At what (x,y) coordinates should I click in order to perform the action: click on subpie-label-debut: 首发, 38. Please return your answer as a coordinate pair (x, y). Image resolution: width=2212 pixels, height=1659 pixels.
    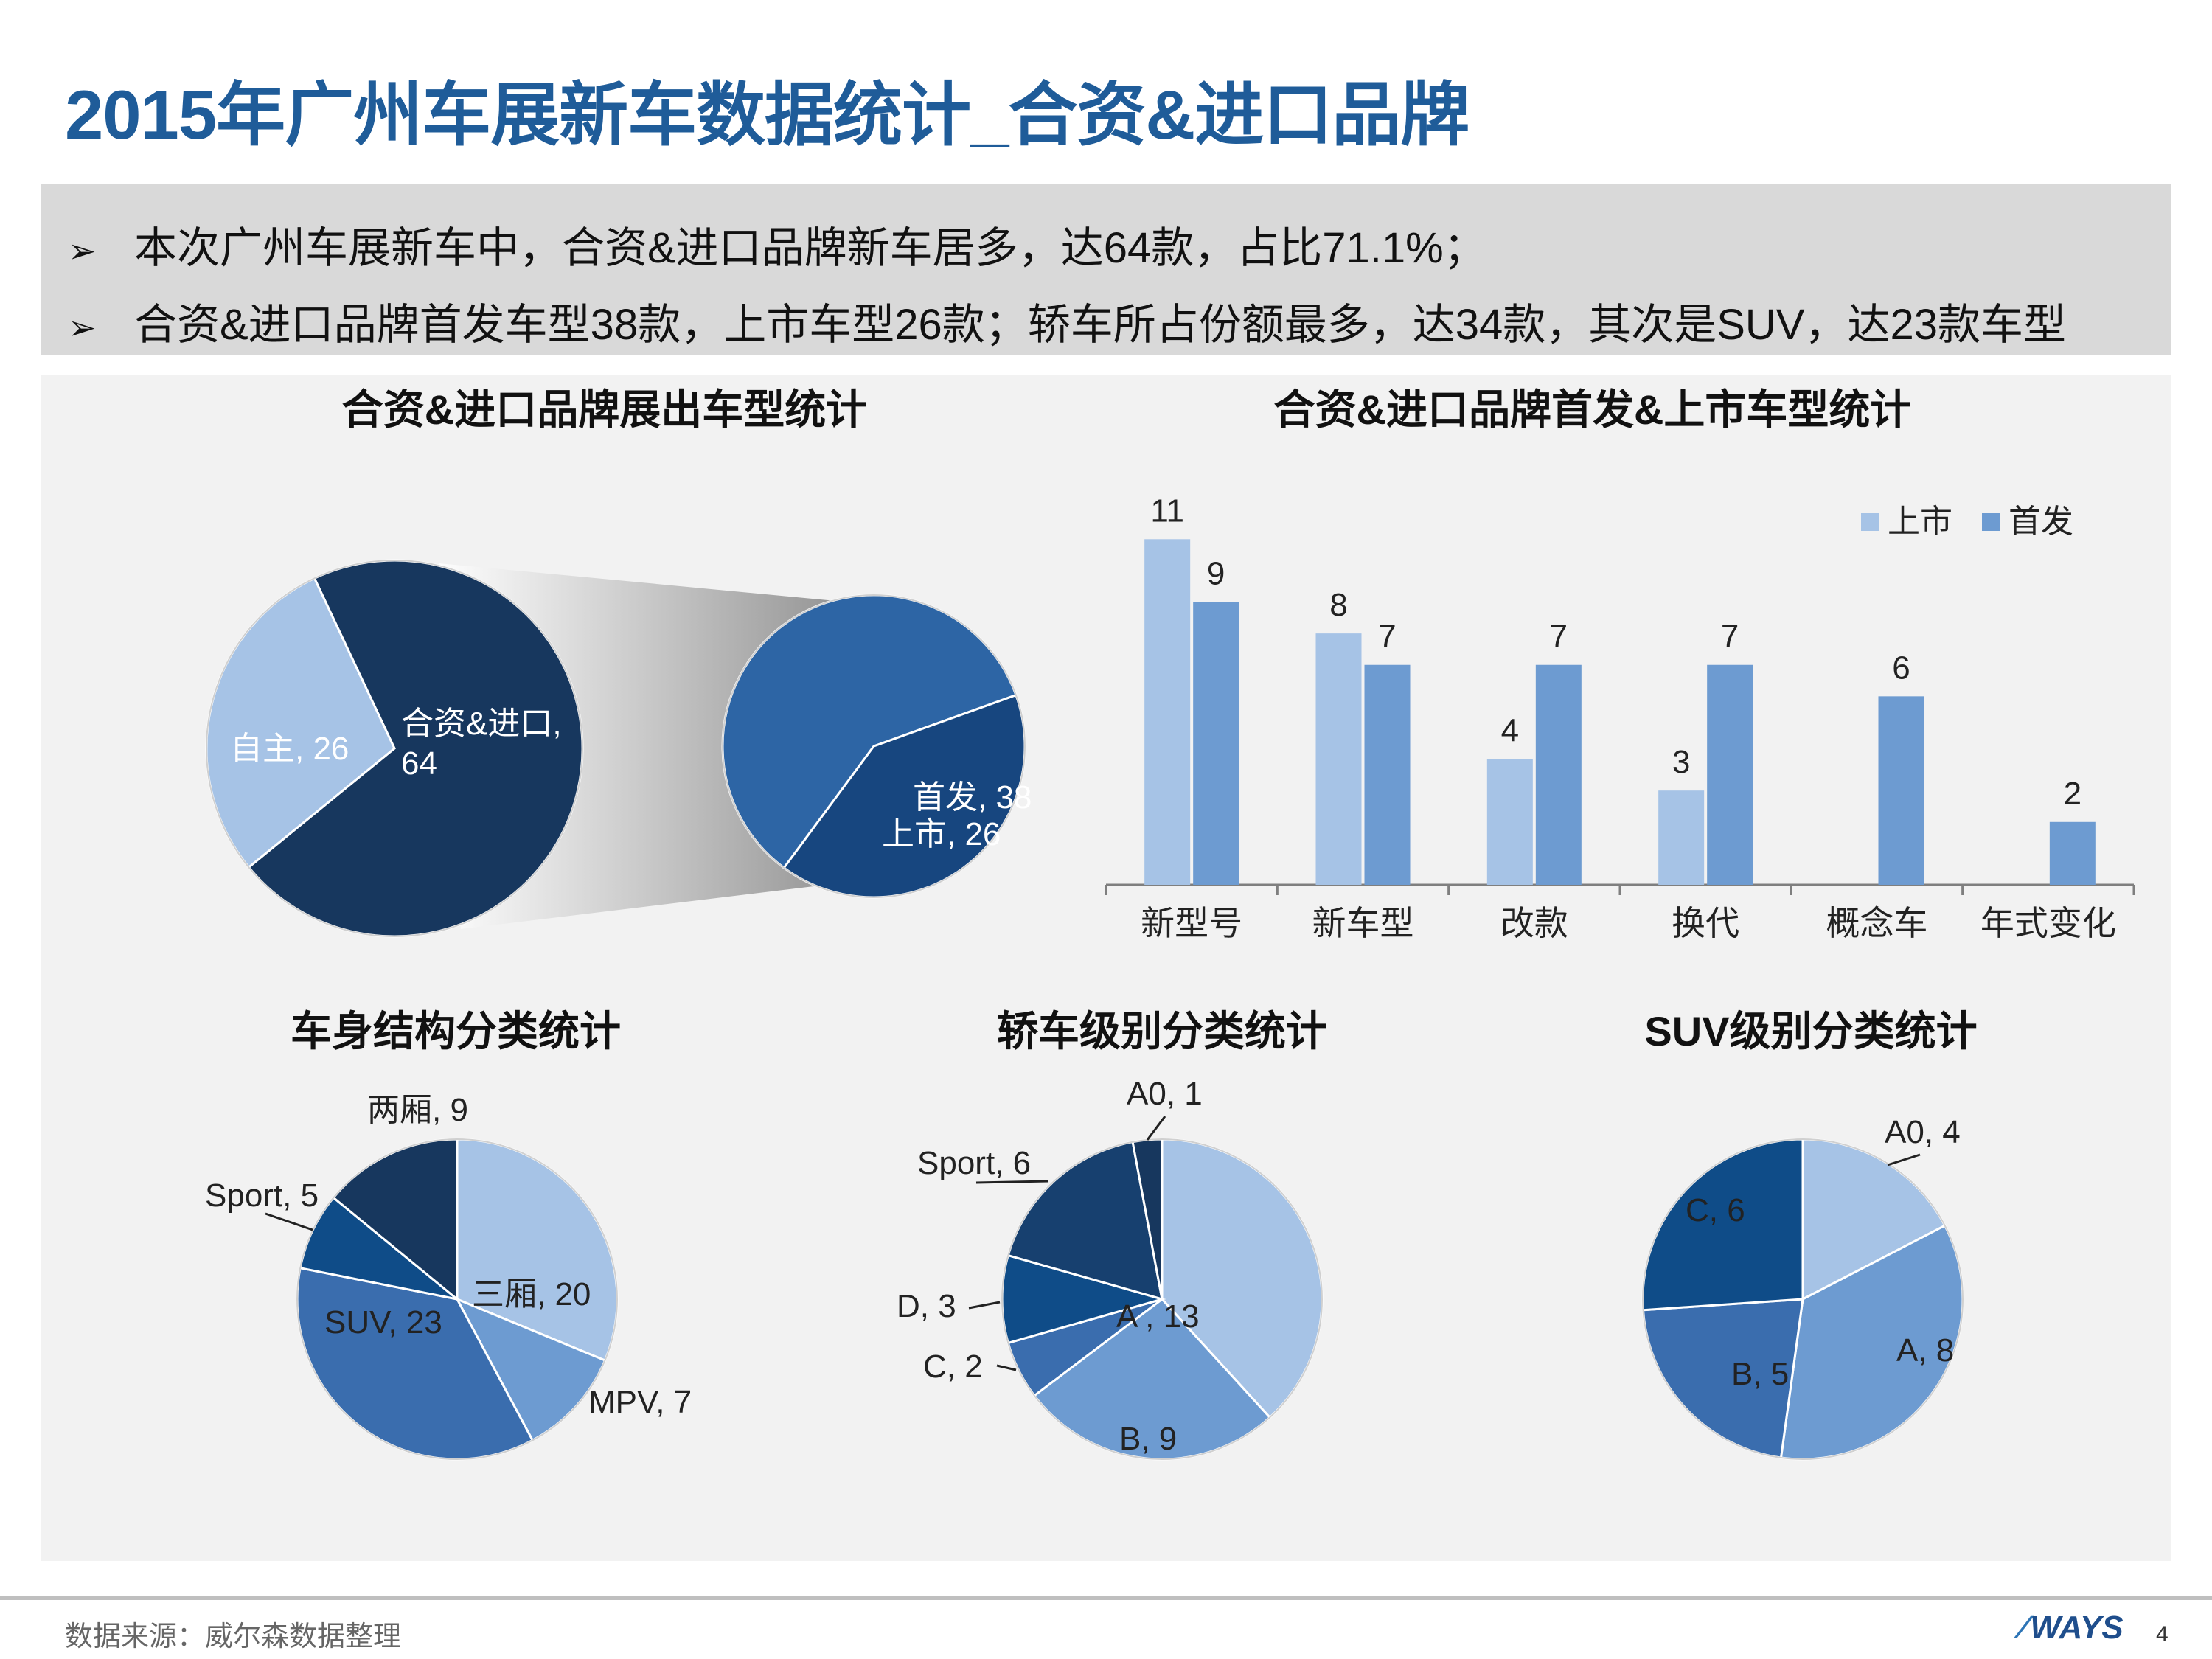
    Looking at the image, I should click on (972, 797).